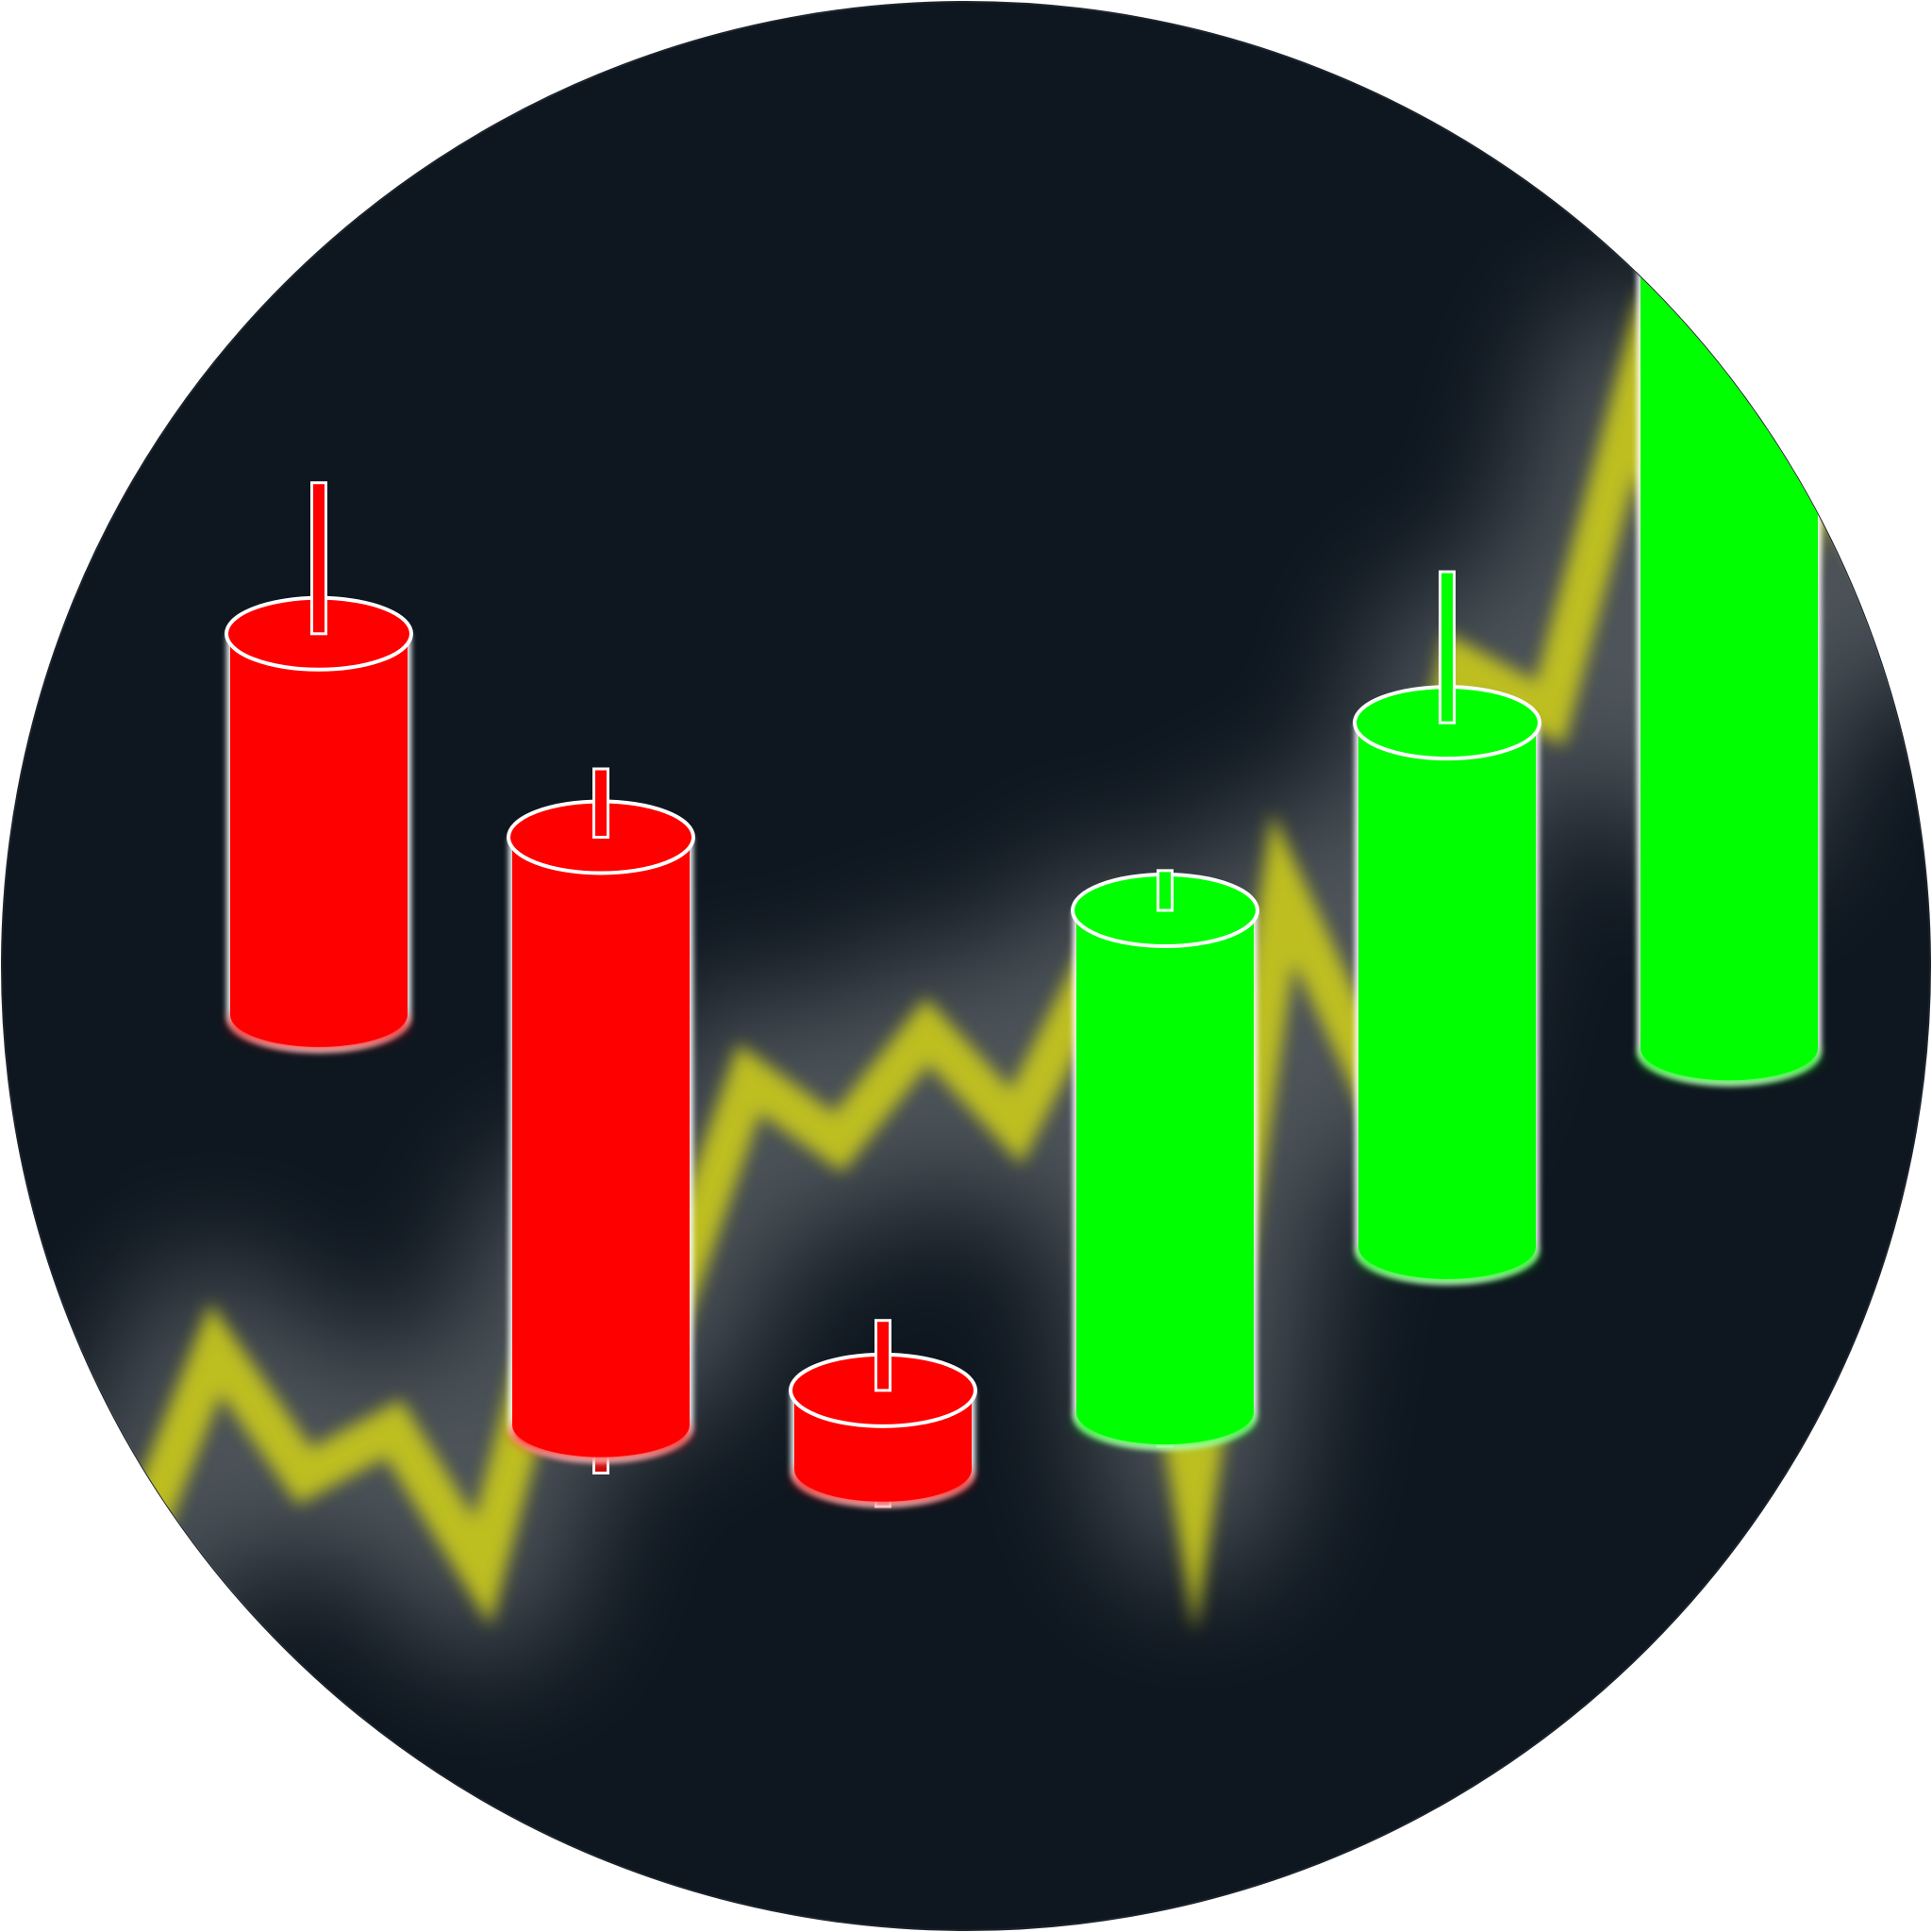  What do you see at coordinates (1729, 262) in the screenshot?
I see `candle-top` at bounding box center [1729, 262].